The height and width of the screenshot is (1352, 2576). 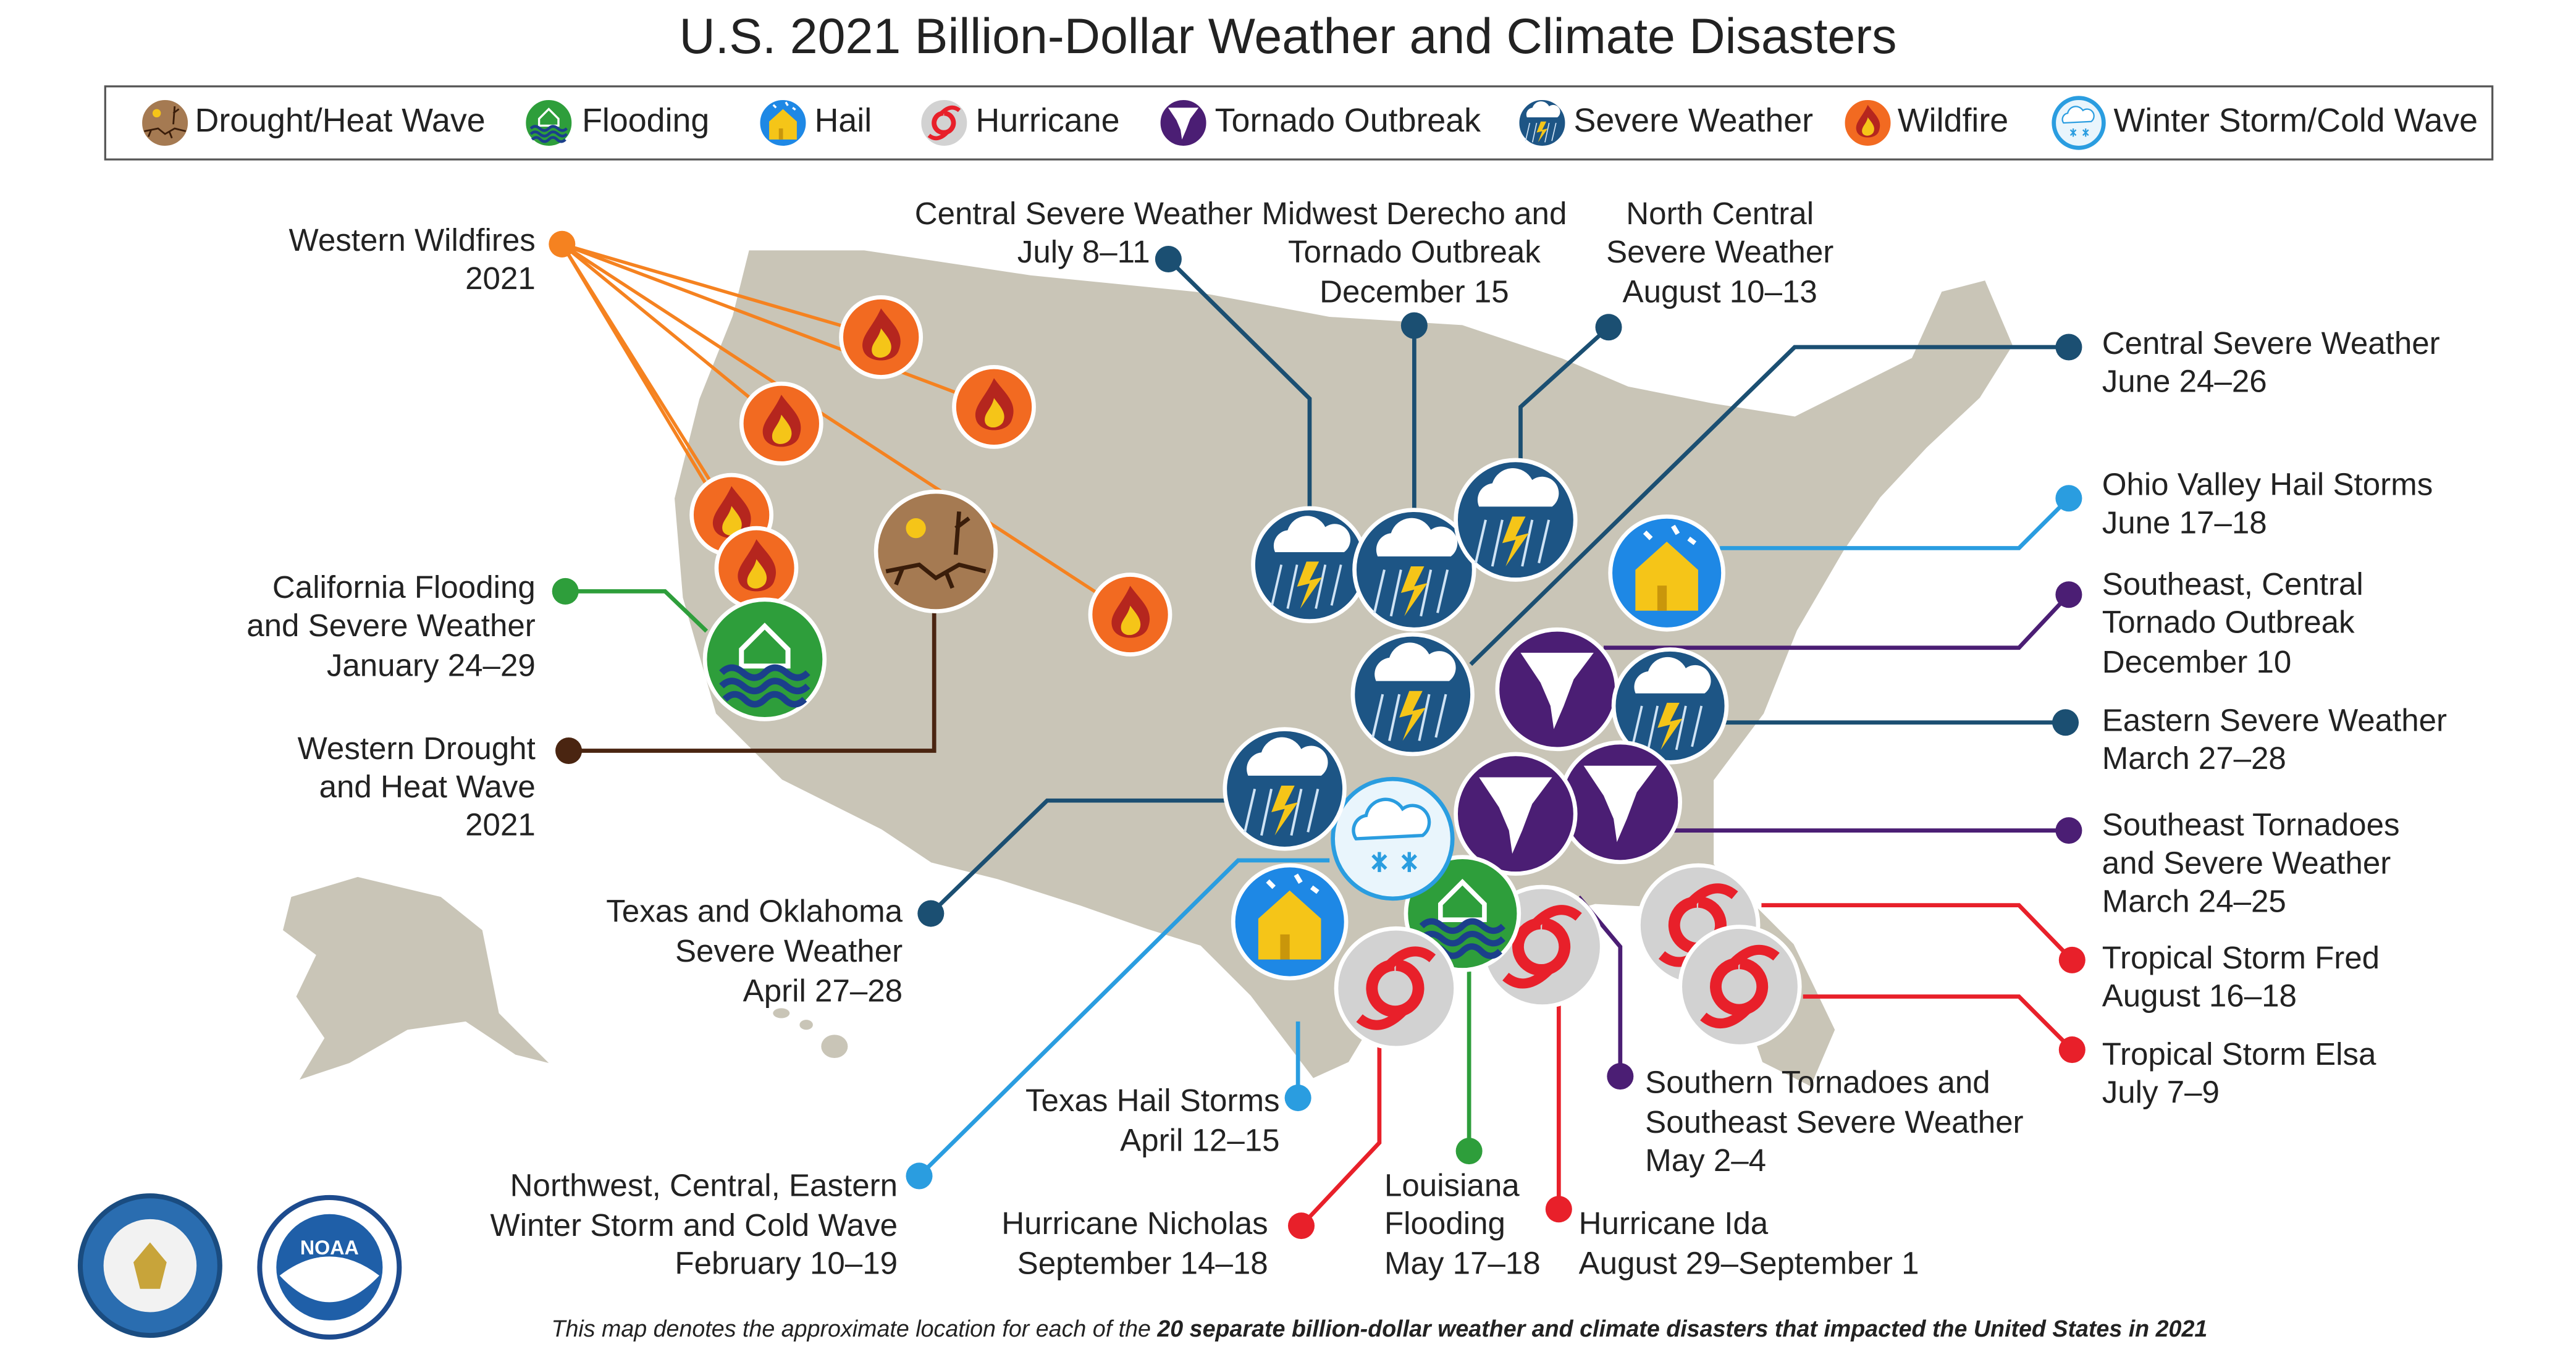 I want to click on event-label: July 8–11, so click(x=1083, y=251).